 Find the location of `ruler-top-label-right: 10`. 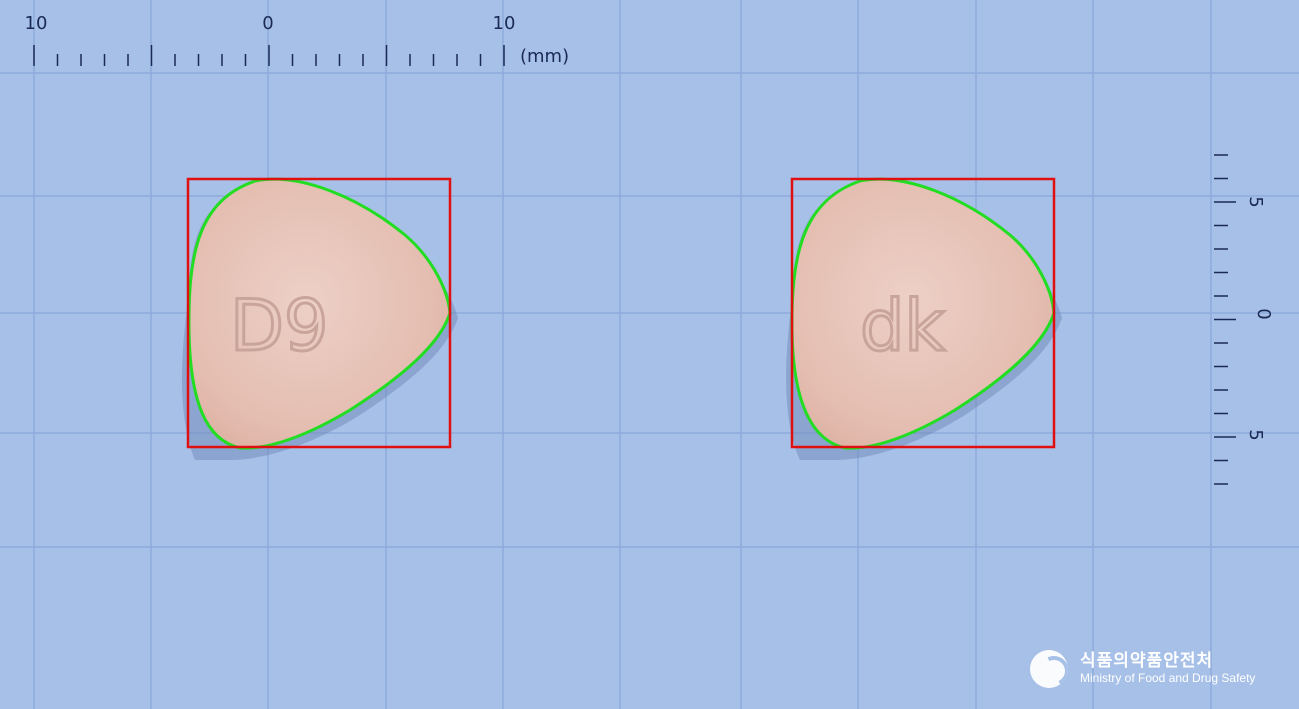

ruler-top-label-right: 10 is located at coordinates (504, 23).